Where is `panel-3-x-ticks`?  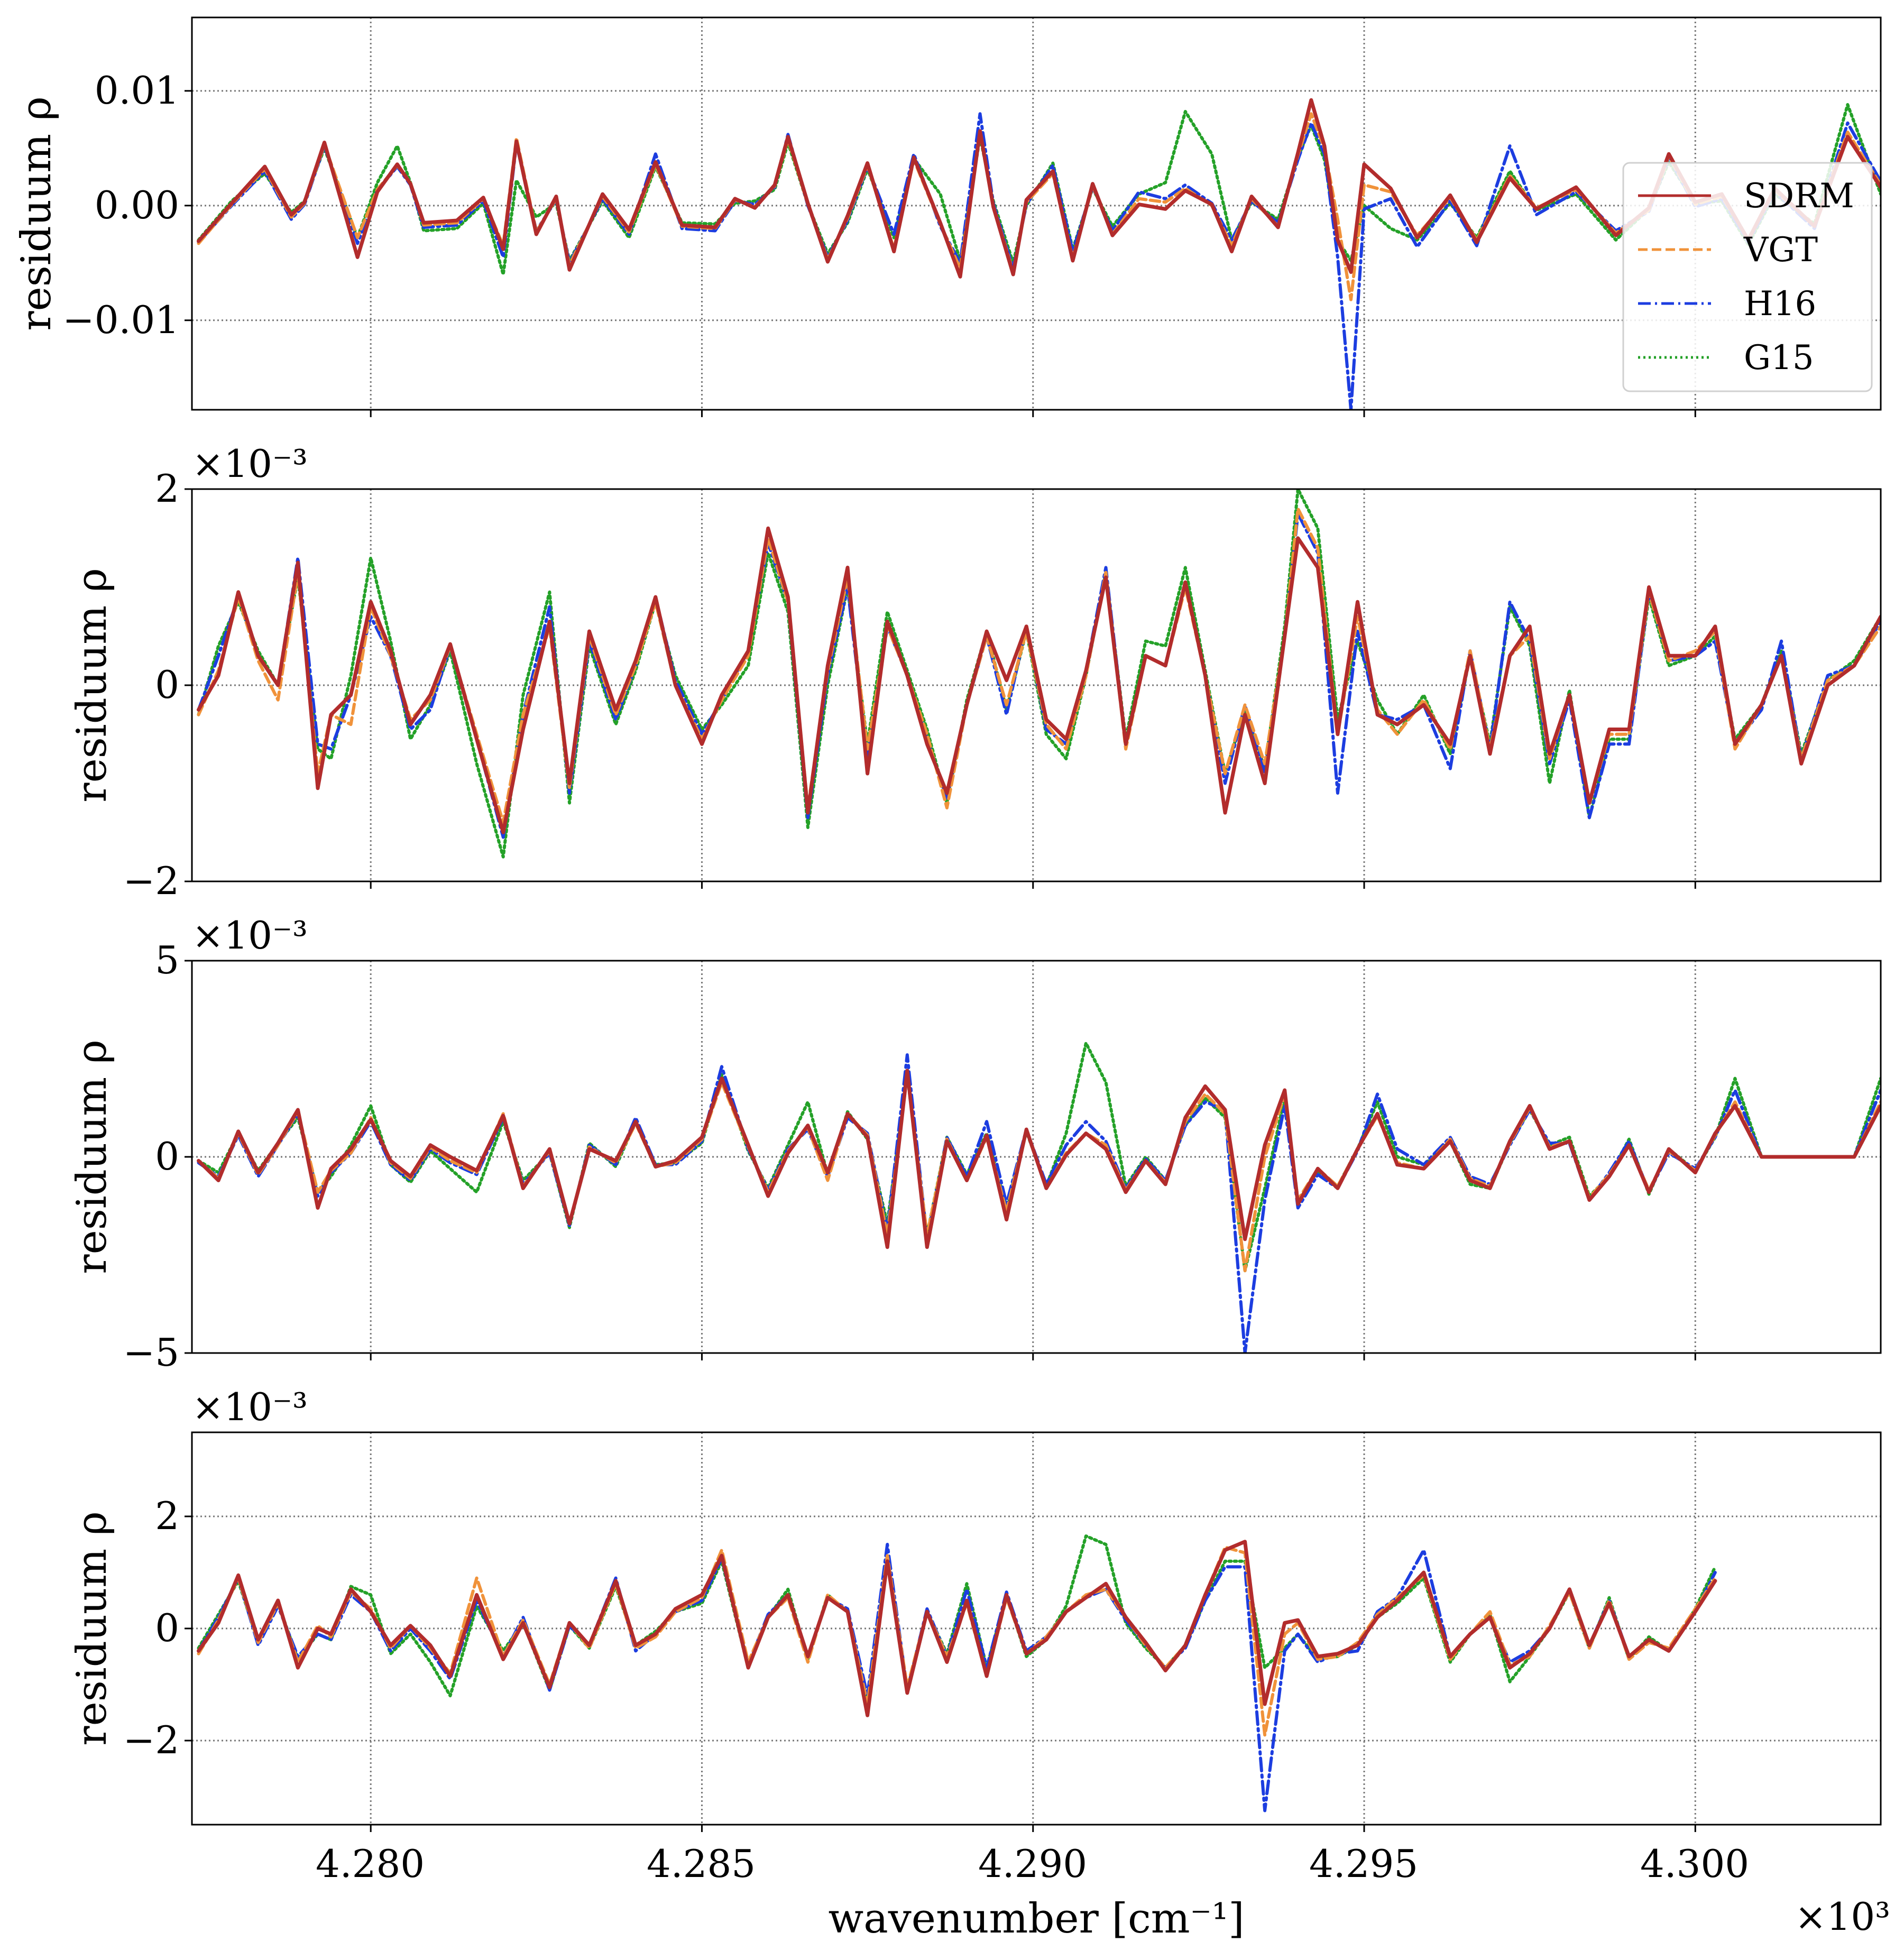 panel-3-x-ticks is located at coordinates (1033, 1829).